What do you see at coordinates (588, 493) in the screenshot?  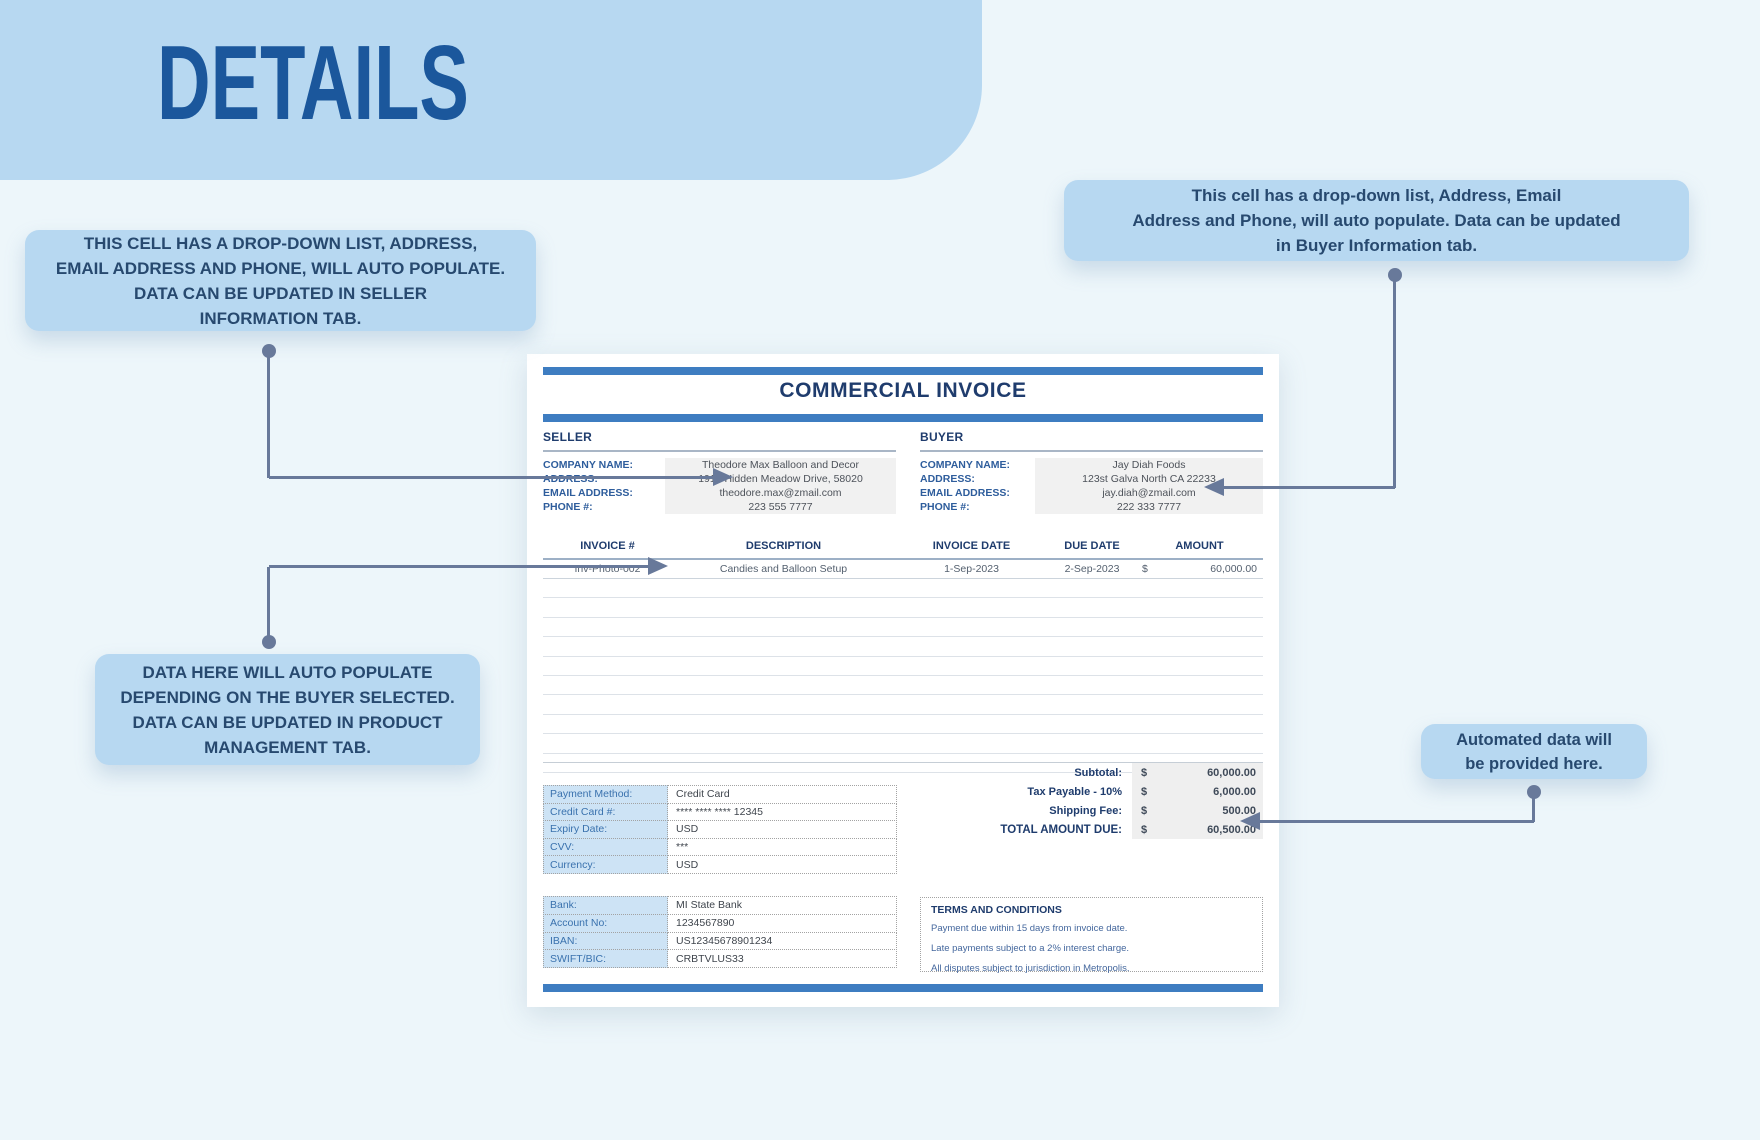 I see `seller-email-label: EMAIL ADDRESS:` at bounding box center [588, 493].